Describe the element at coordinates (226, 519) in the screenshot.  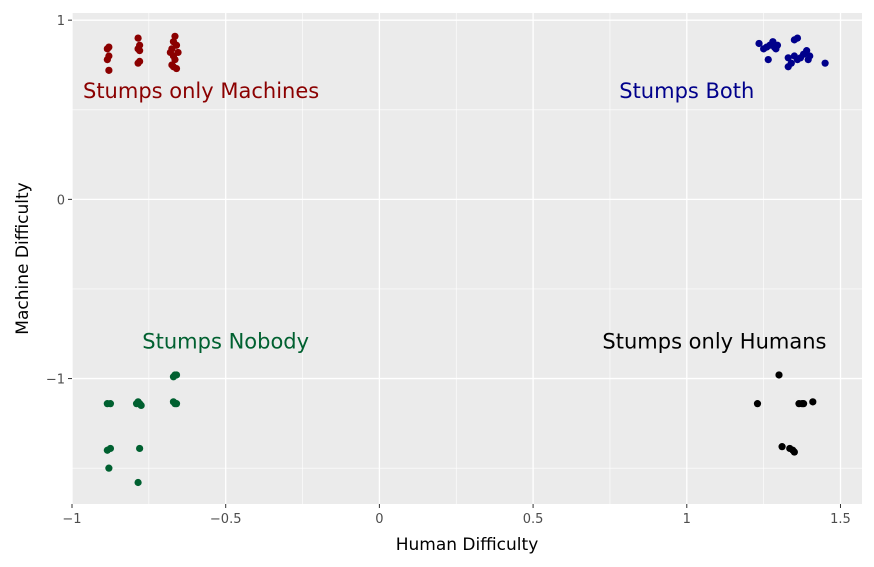
I see `x-tick-label: −0.5` at that location.